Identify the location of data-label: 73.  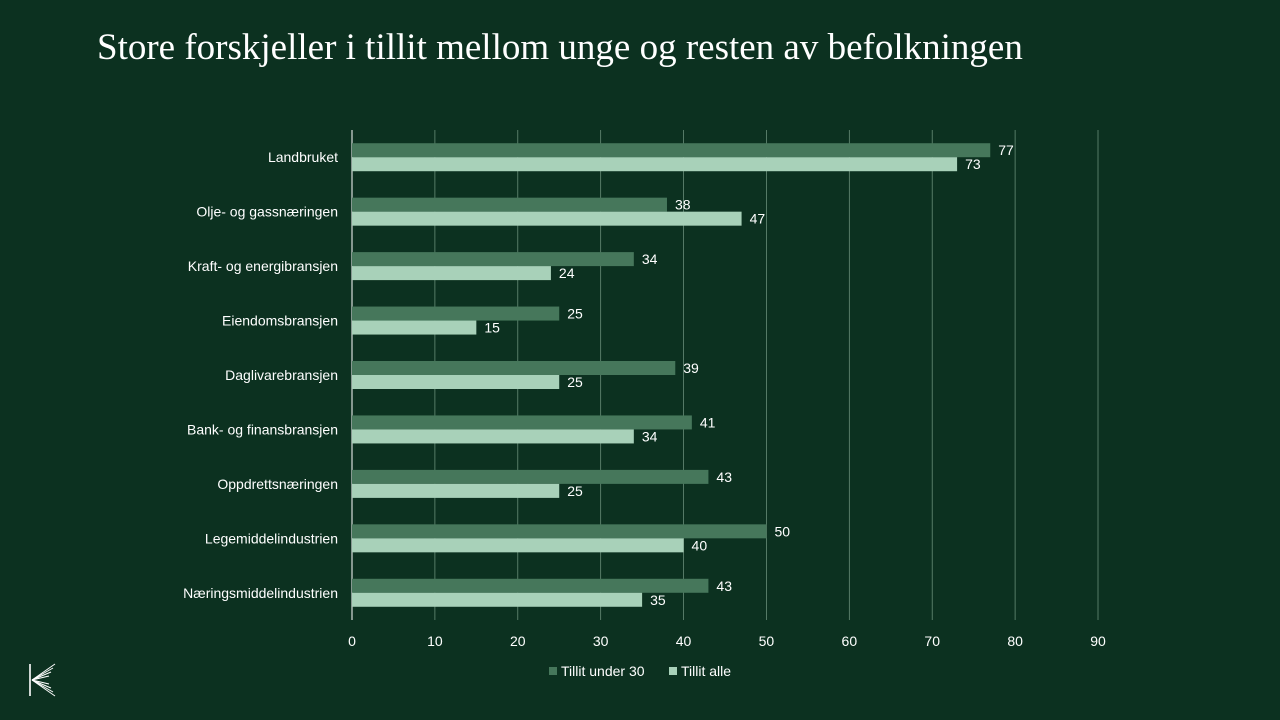
(973, 164).